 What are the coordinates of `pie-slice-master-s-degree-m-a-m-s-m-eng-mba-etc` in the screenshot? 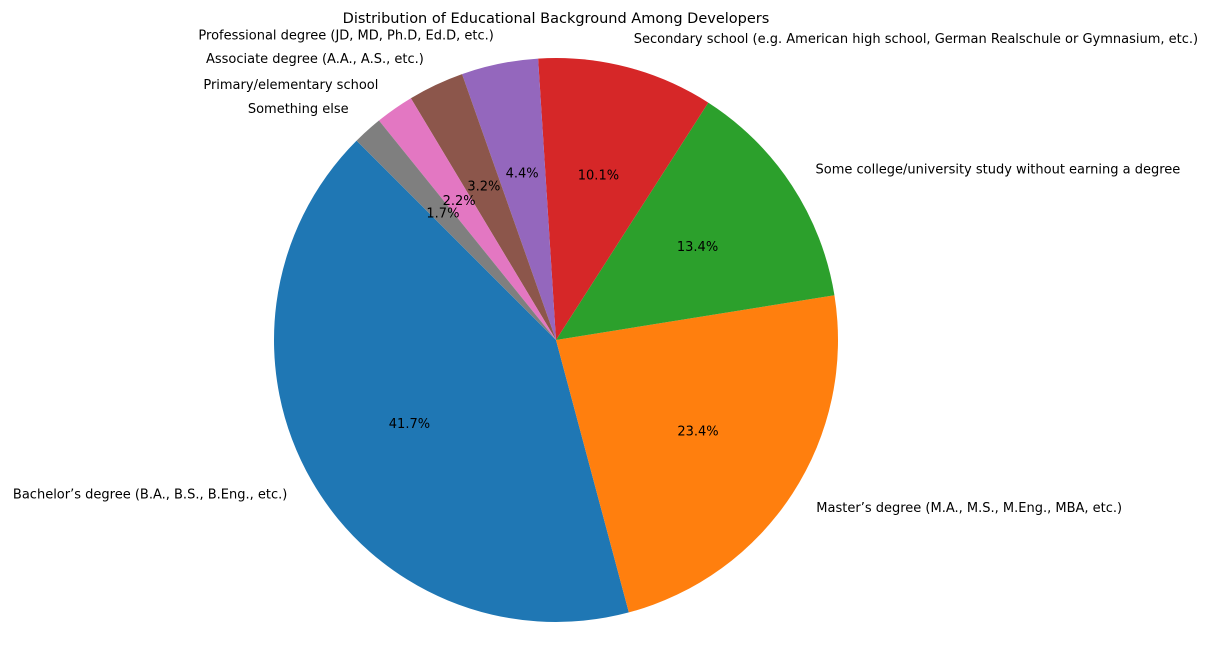 It's located at (697, 454).